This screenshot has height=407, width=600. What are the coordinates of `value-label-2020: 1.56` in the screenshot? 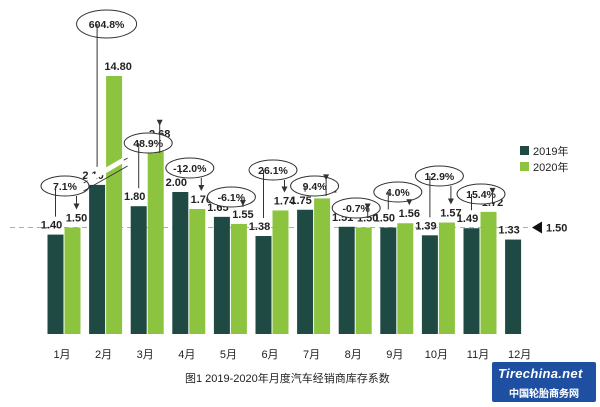 It's located at (409, 214).